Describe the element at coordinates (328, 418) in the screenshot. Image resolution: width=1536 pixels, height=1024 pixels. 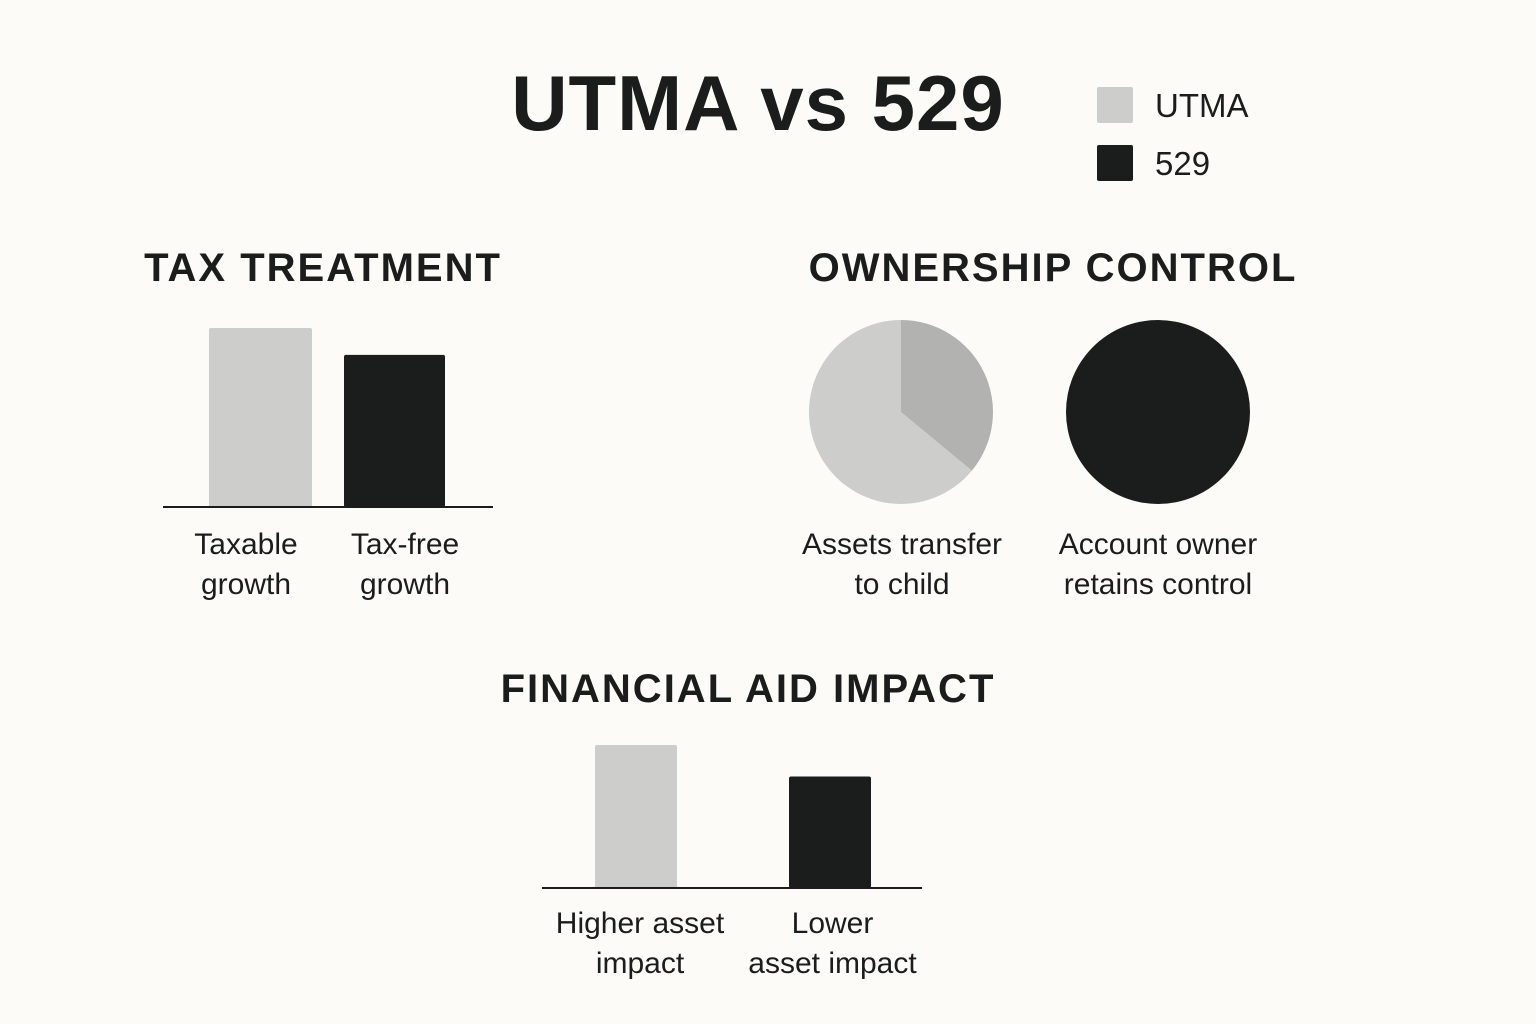
I see `tax-treatment-chart` at that location.